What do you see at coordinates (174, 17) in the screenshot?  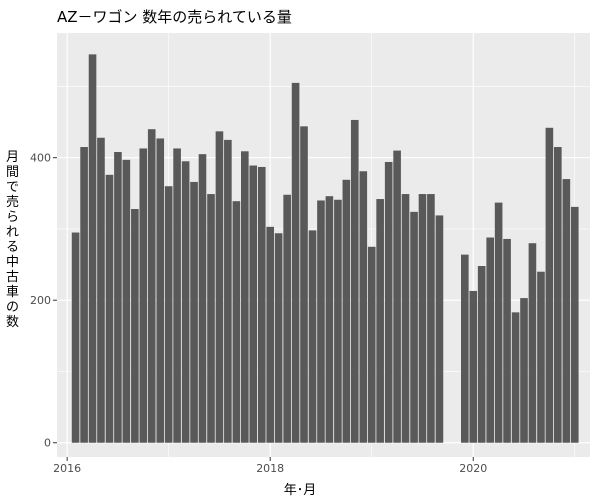 I see `chart-title: AZ－ワゴン 数年の売られている量` at bounding box center [174, 17].